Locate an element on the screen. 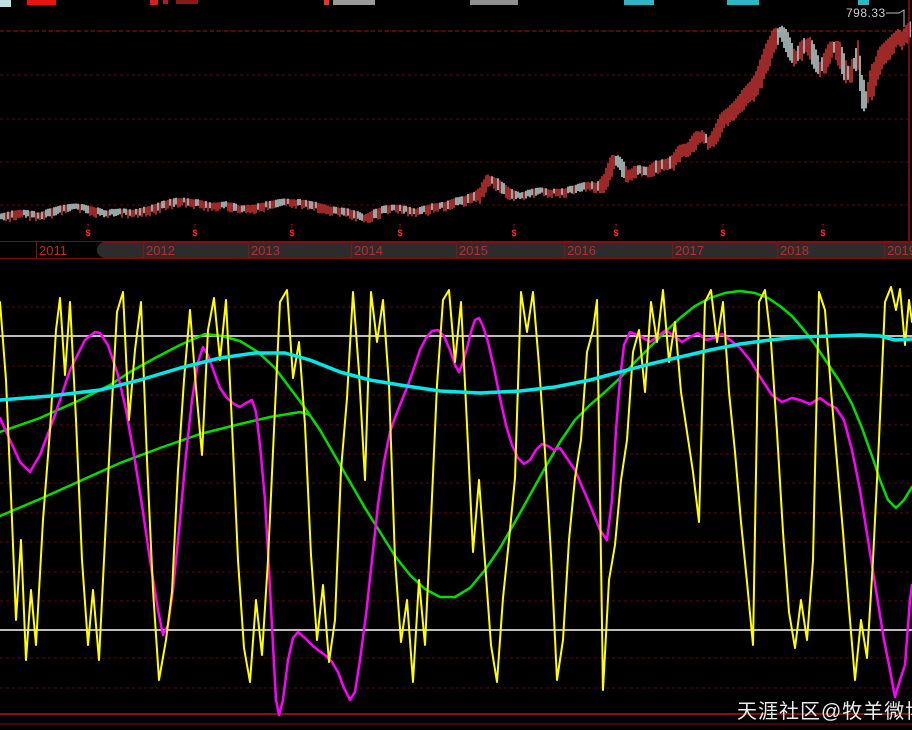 Image resolution: width=912 pixels, height=730 pixels. timeline-bar: 2011 2012 2013 2014 2015 2016 2017 2018 2019 is located at coordinates (456, 250).